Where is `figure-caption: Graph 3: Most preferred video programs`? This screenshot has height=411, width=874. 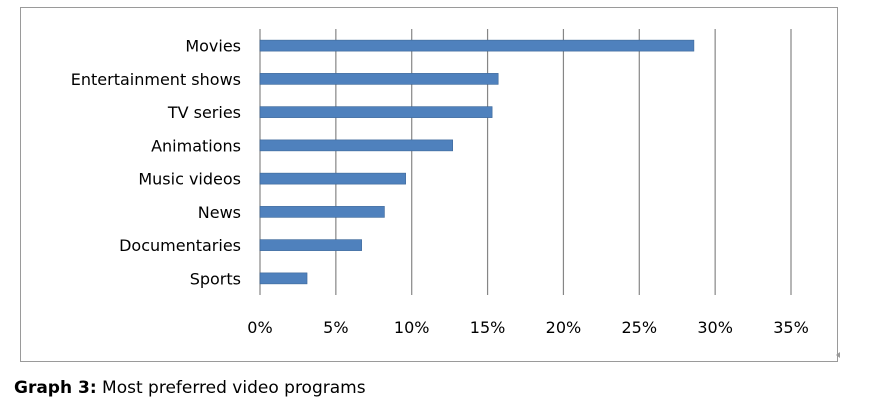
figure-caption: Graph 3: Most preferred video programs is located at coordinates (190, 388).